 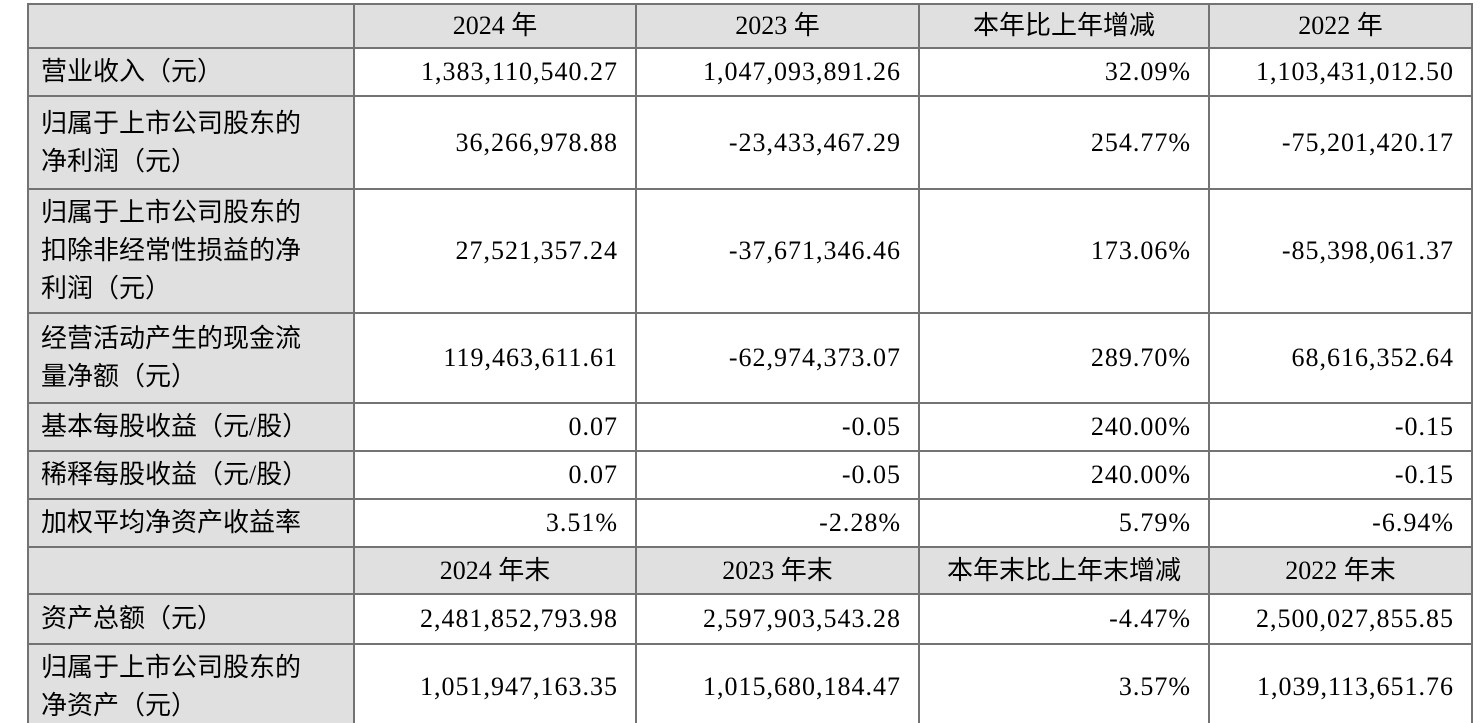 I want to click on value-cell: 119,463,611.61, so click(x=495, y=358).